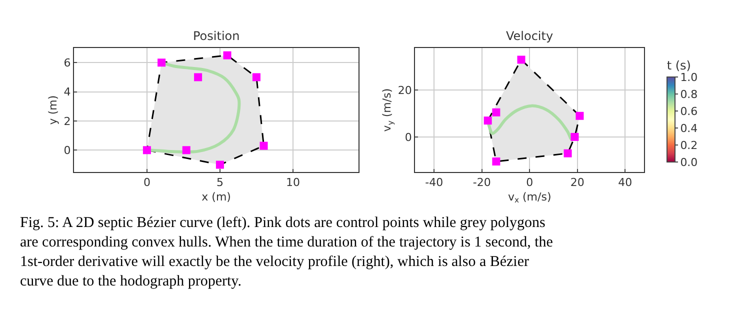  I want to click on x-tick-label: 10, so click(293, 183).